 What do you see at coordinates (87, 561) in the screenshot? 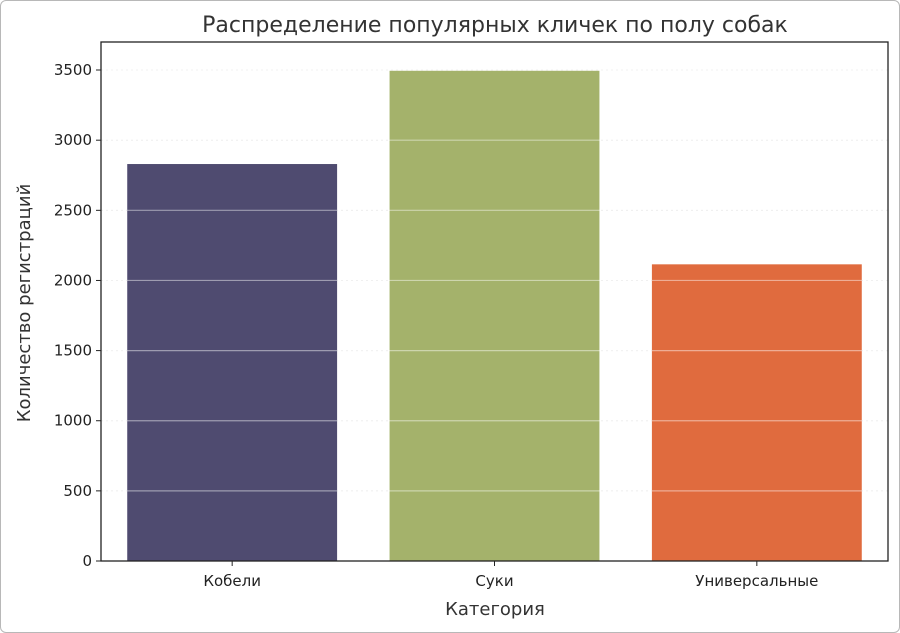
I see `y-tick-label: 0` at bounding box center [87, 561].